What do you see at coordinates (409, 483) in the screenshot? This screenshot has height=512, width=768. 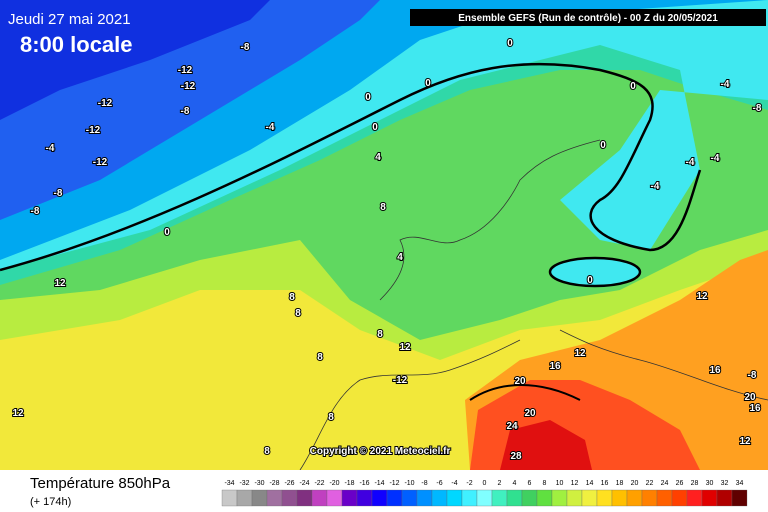 I see `colorbar-label: -10` at bounding box center [409, 483].